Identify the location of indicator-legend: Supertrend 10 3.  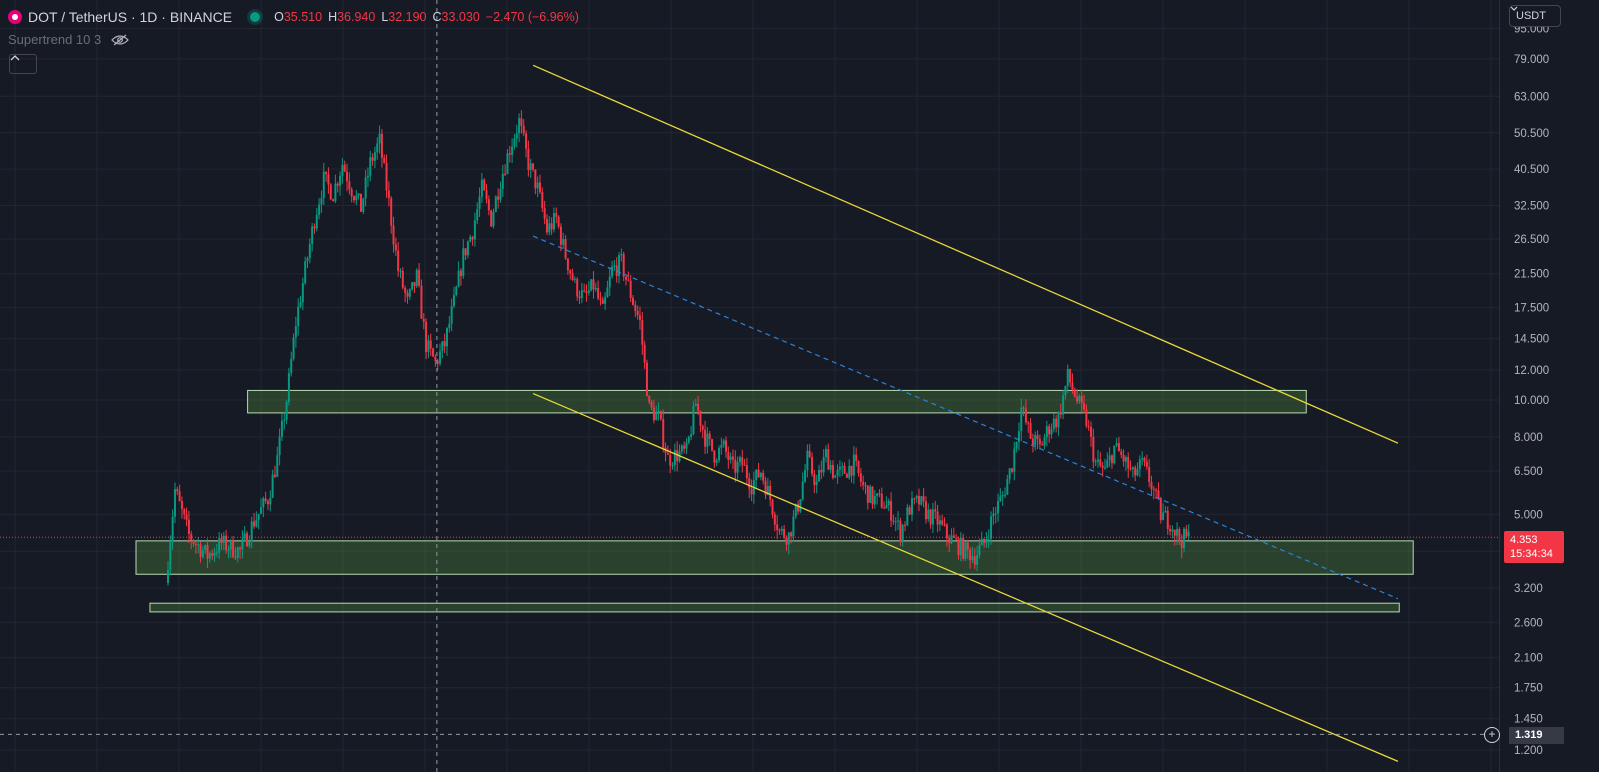
(69, 39).